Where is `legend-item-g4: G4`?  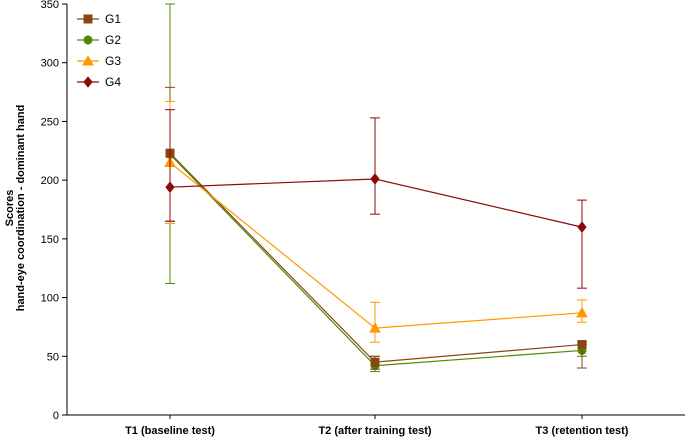 legend-item-g4: G4 is located at coordinates (99, 82).